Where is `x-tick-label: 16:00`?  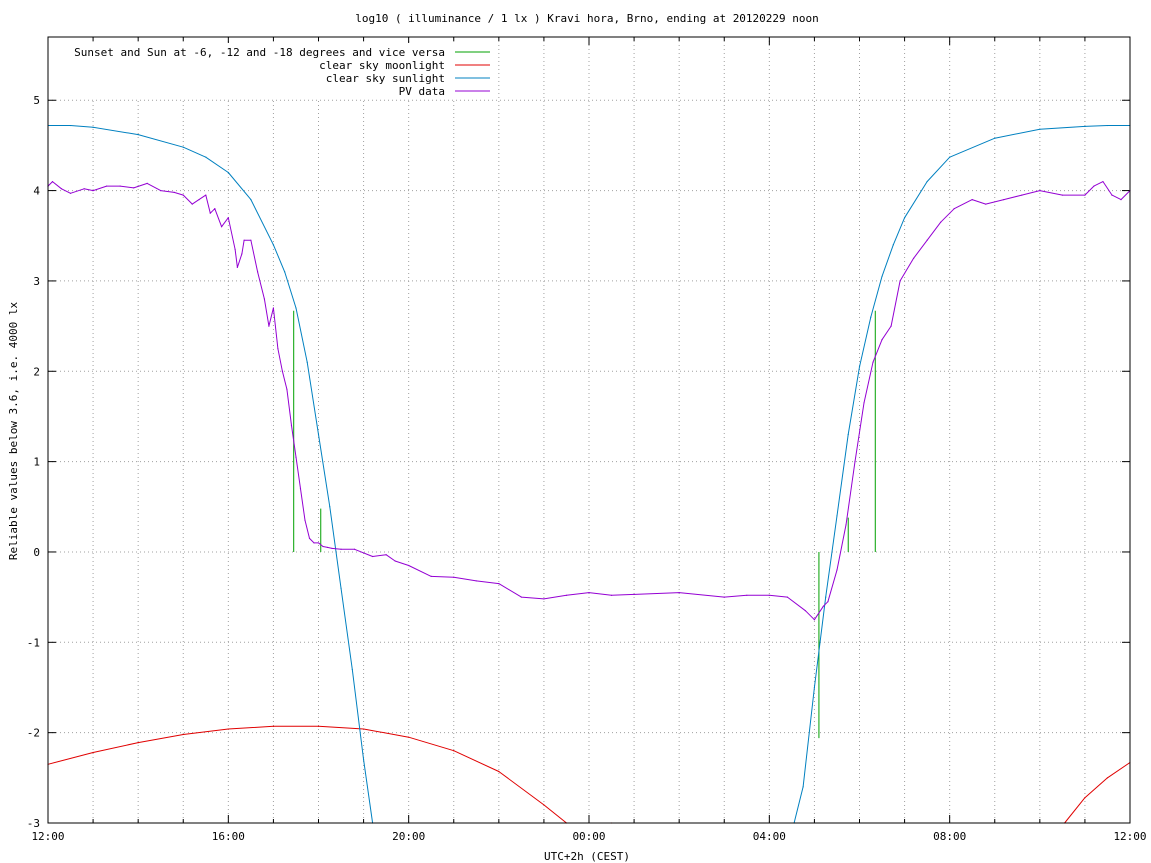
x-tick-label: 16:00 is located at coordinates (228, 836).